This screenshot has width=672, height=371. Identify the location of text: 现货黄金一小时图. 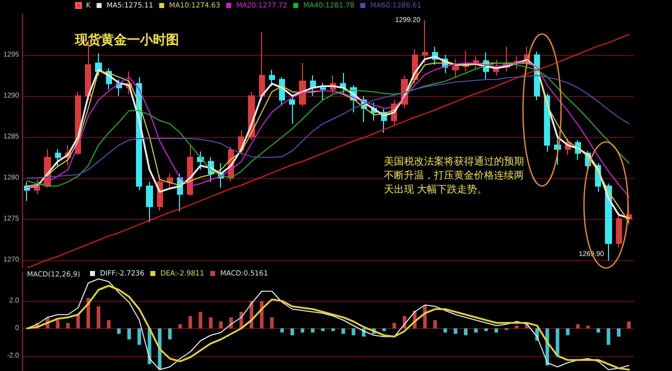
(126, 40).